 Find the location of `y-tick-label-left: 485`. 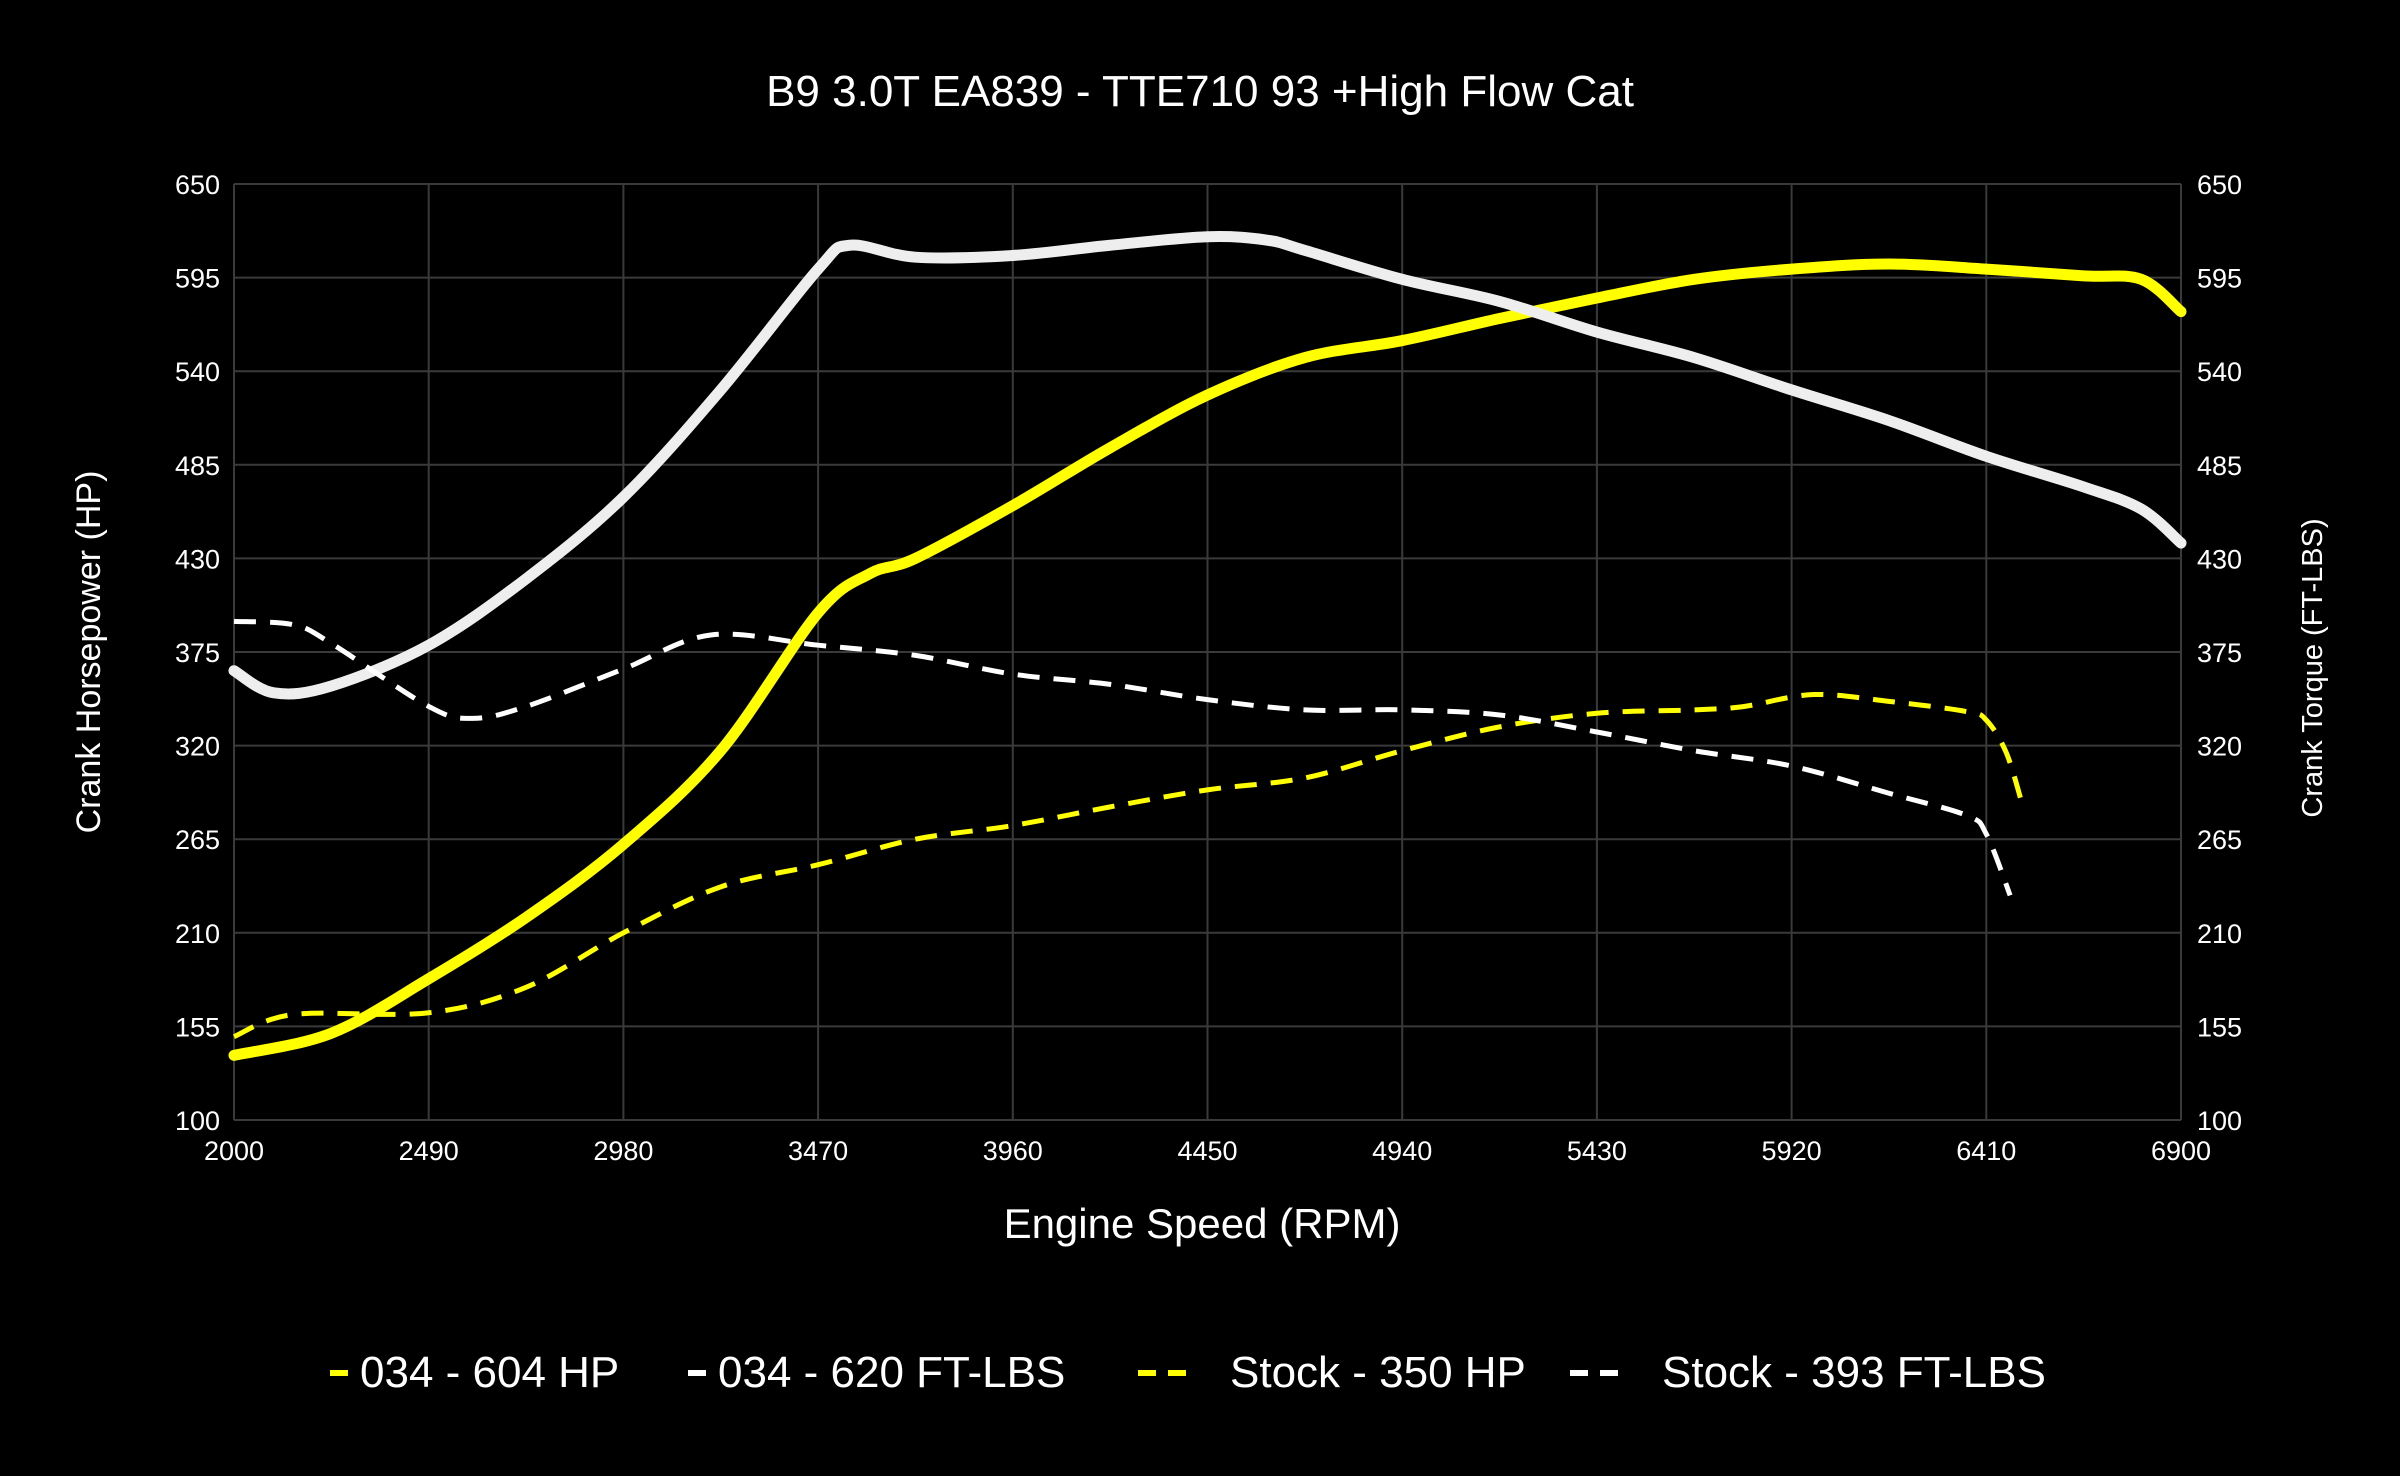

y-tick-label-left: 485 is located at coordinates (197, 466).